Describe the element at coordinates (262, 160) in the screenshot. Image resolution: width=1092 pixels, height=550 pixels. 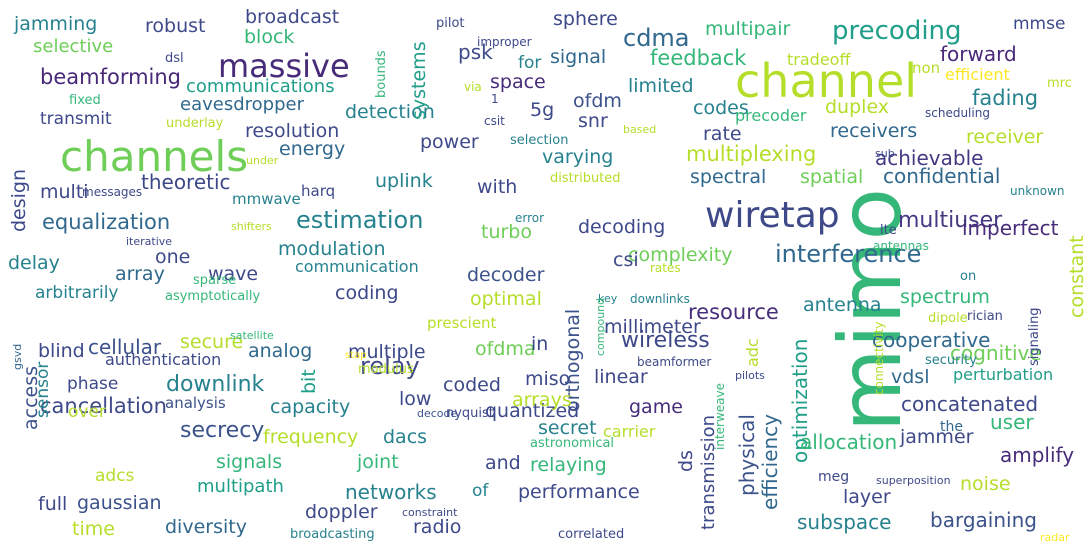
I see `word-under: under` at that location.